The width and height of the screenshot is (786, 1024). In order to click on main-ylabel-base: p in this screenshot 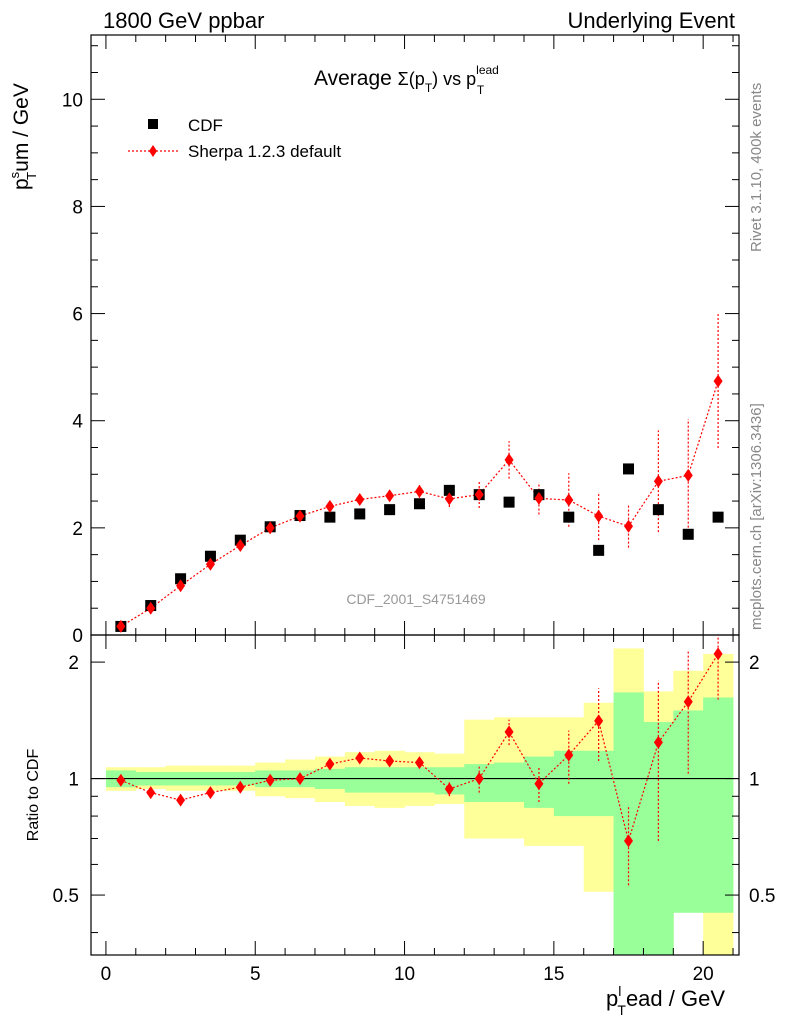, I will do `click(21, 184)`.